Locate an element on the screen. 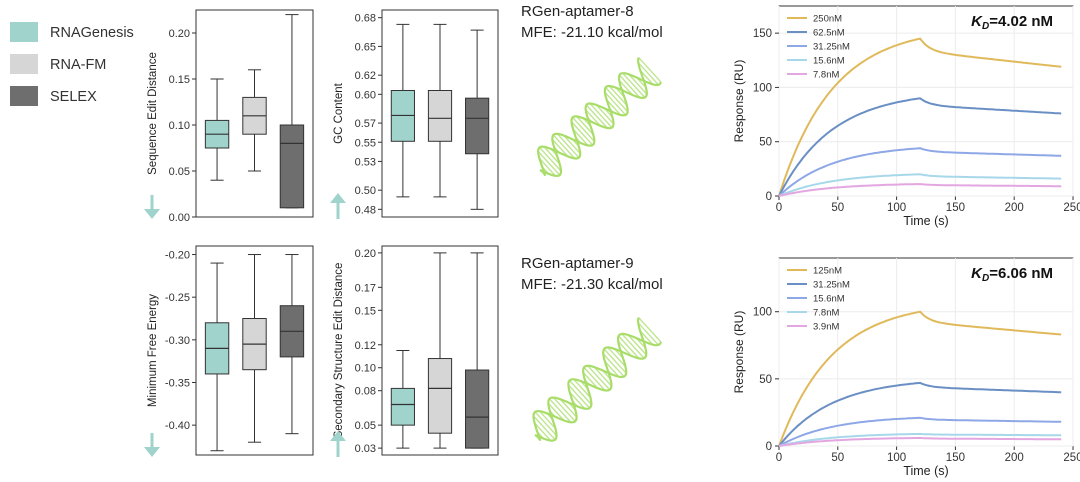 The height and width of the screenshot is (482, 1080). binding-curve-7-8nm is located at coordinates (920, 439).